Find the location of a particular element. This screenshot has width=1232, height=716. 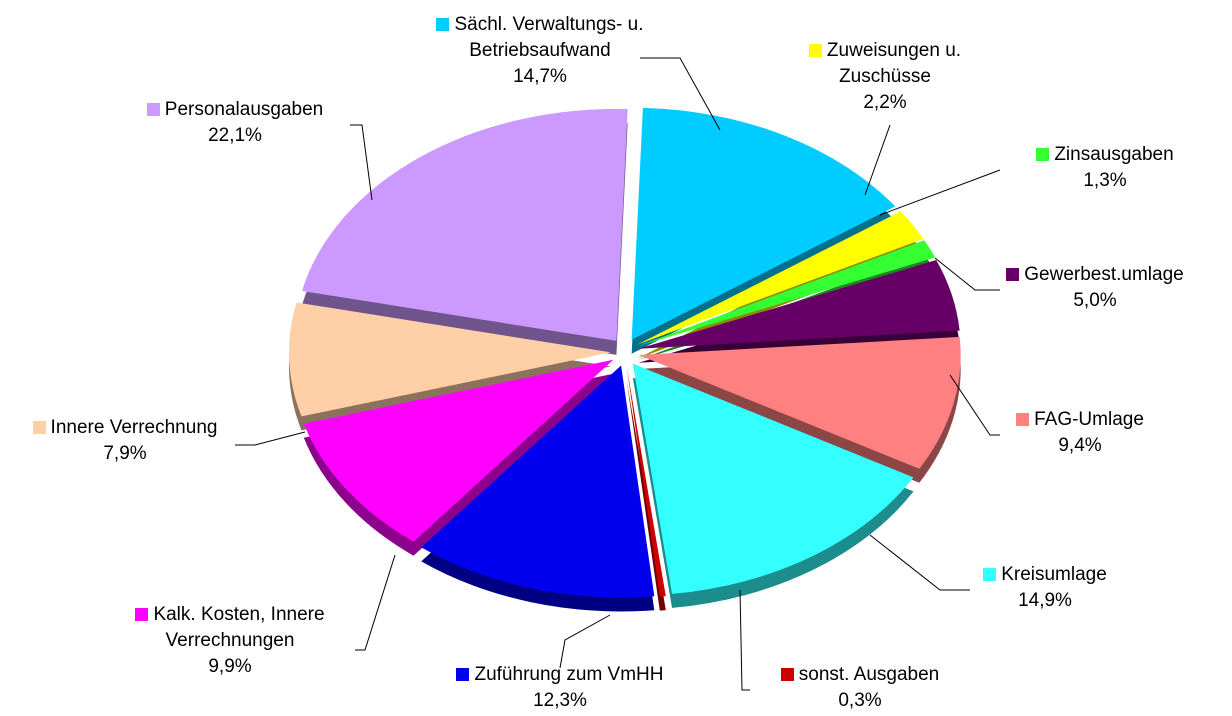

value-label: 14,9% is located at coordinates (1045, 600).